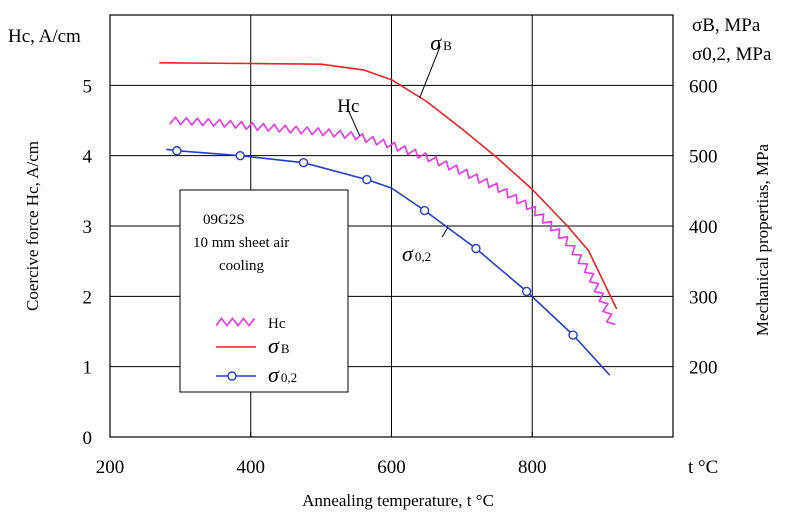 The height and width of the screenshot is (516, 798). What do you see at coordinates (32, 226) in the screenshot?
I see `y-left-axis-title: Coercive force Hc, A/cm` at bounding box center [32, 226].